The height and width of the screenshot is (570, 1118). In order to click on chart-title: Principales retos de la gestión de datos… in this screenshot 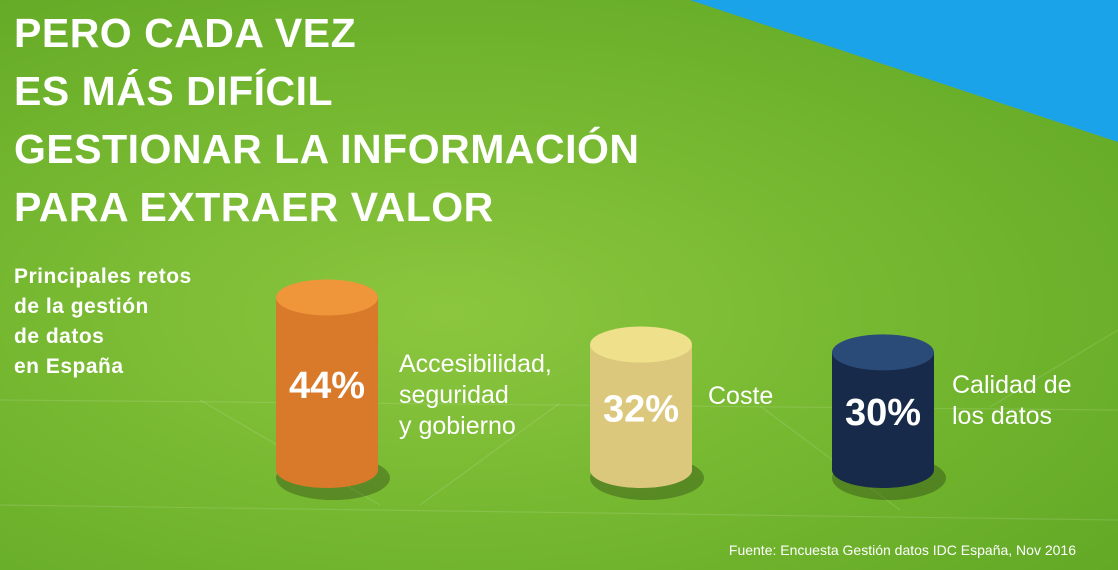, I will do `click(103, 322)`.